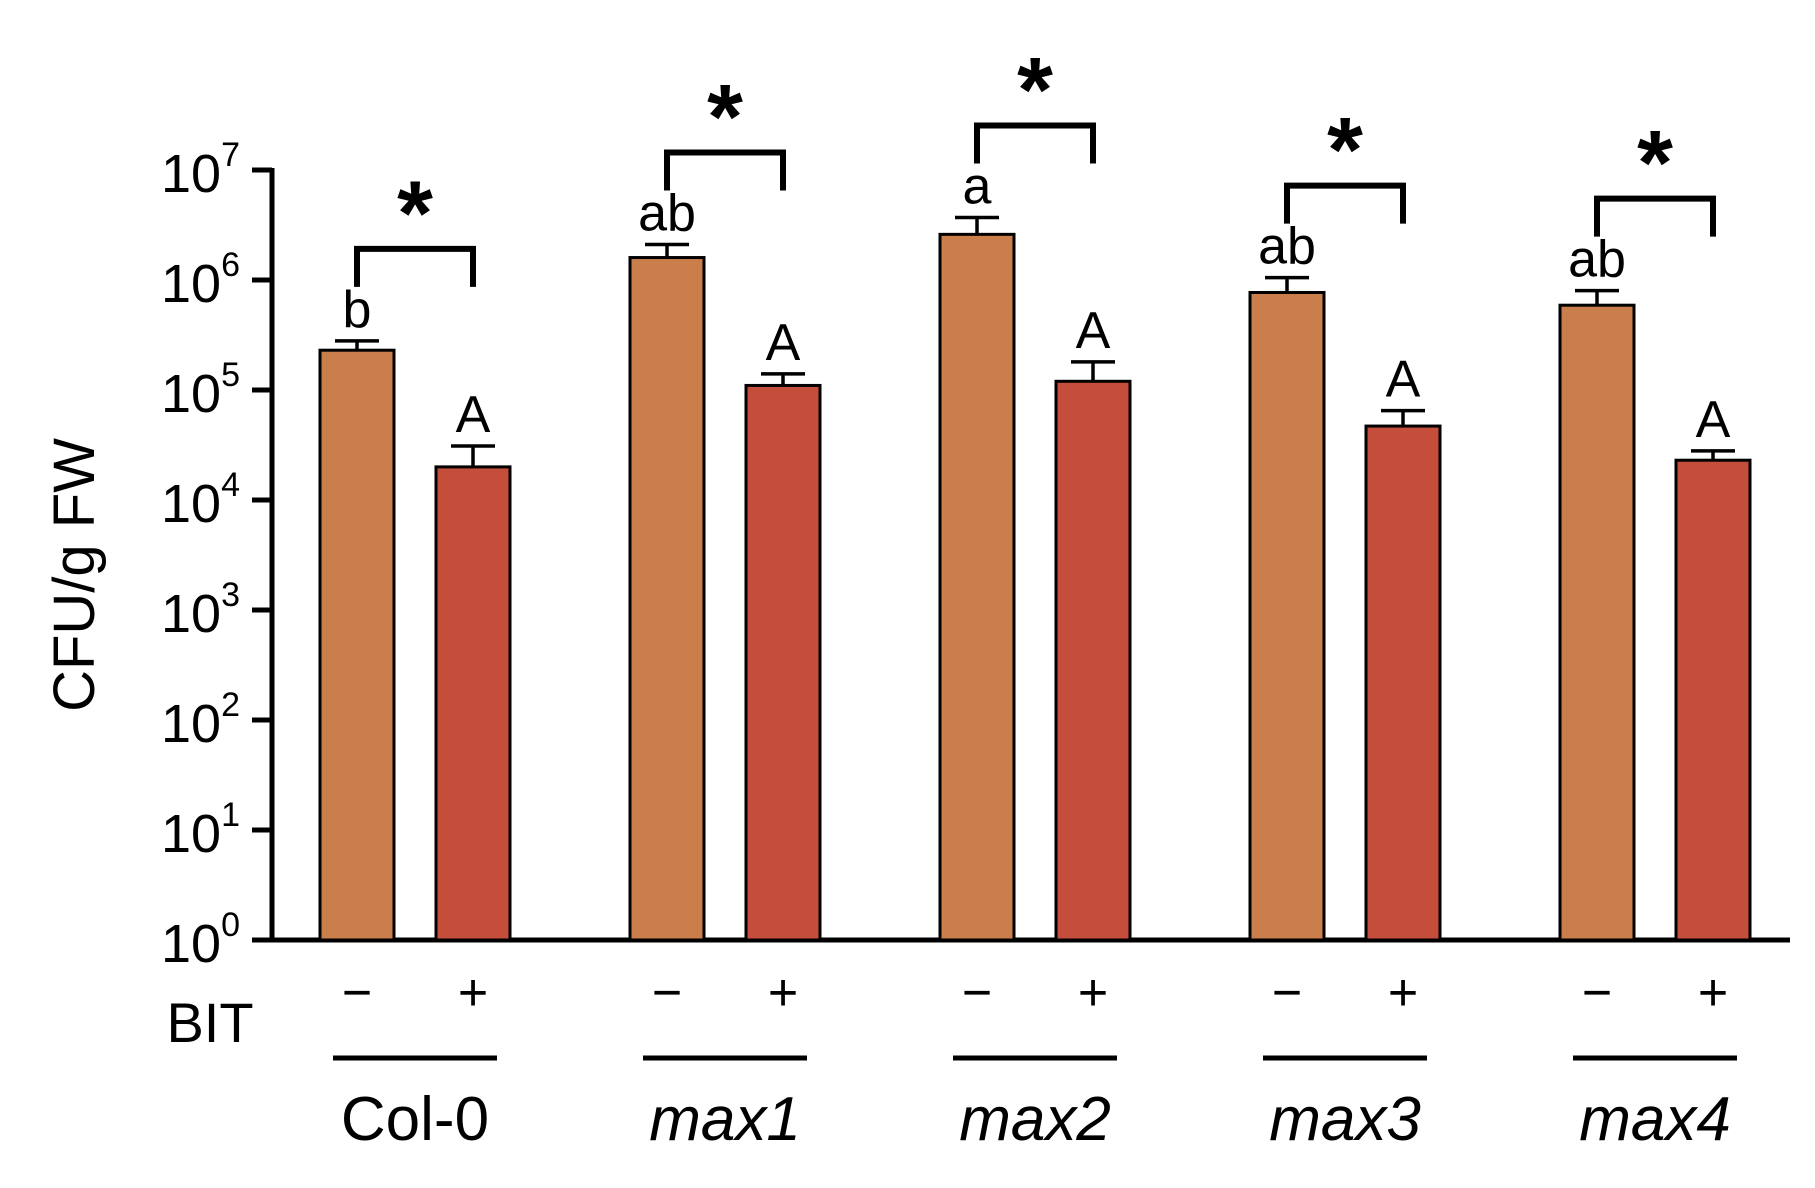 The width and height of the screenshot is (1815, 1188). Describe the element at coordinates (230, 705) in the screenshot. I see `y-tick-exponent: 2` at that location.